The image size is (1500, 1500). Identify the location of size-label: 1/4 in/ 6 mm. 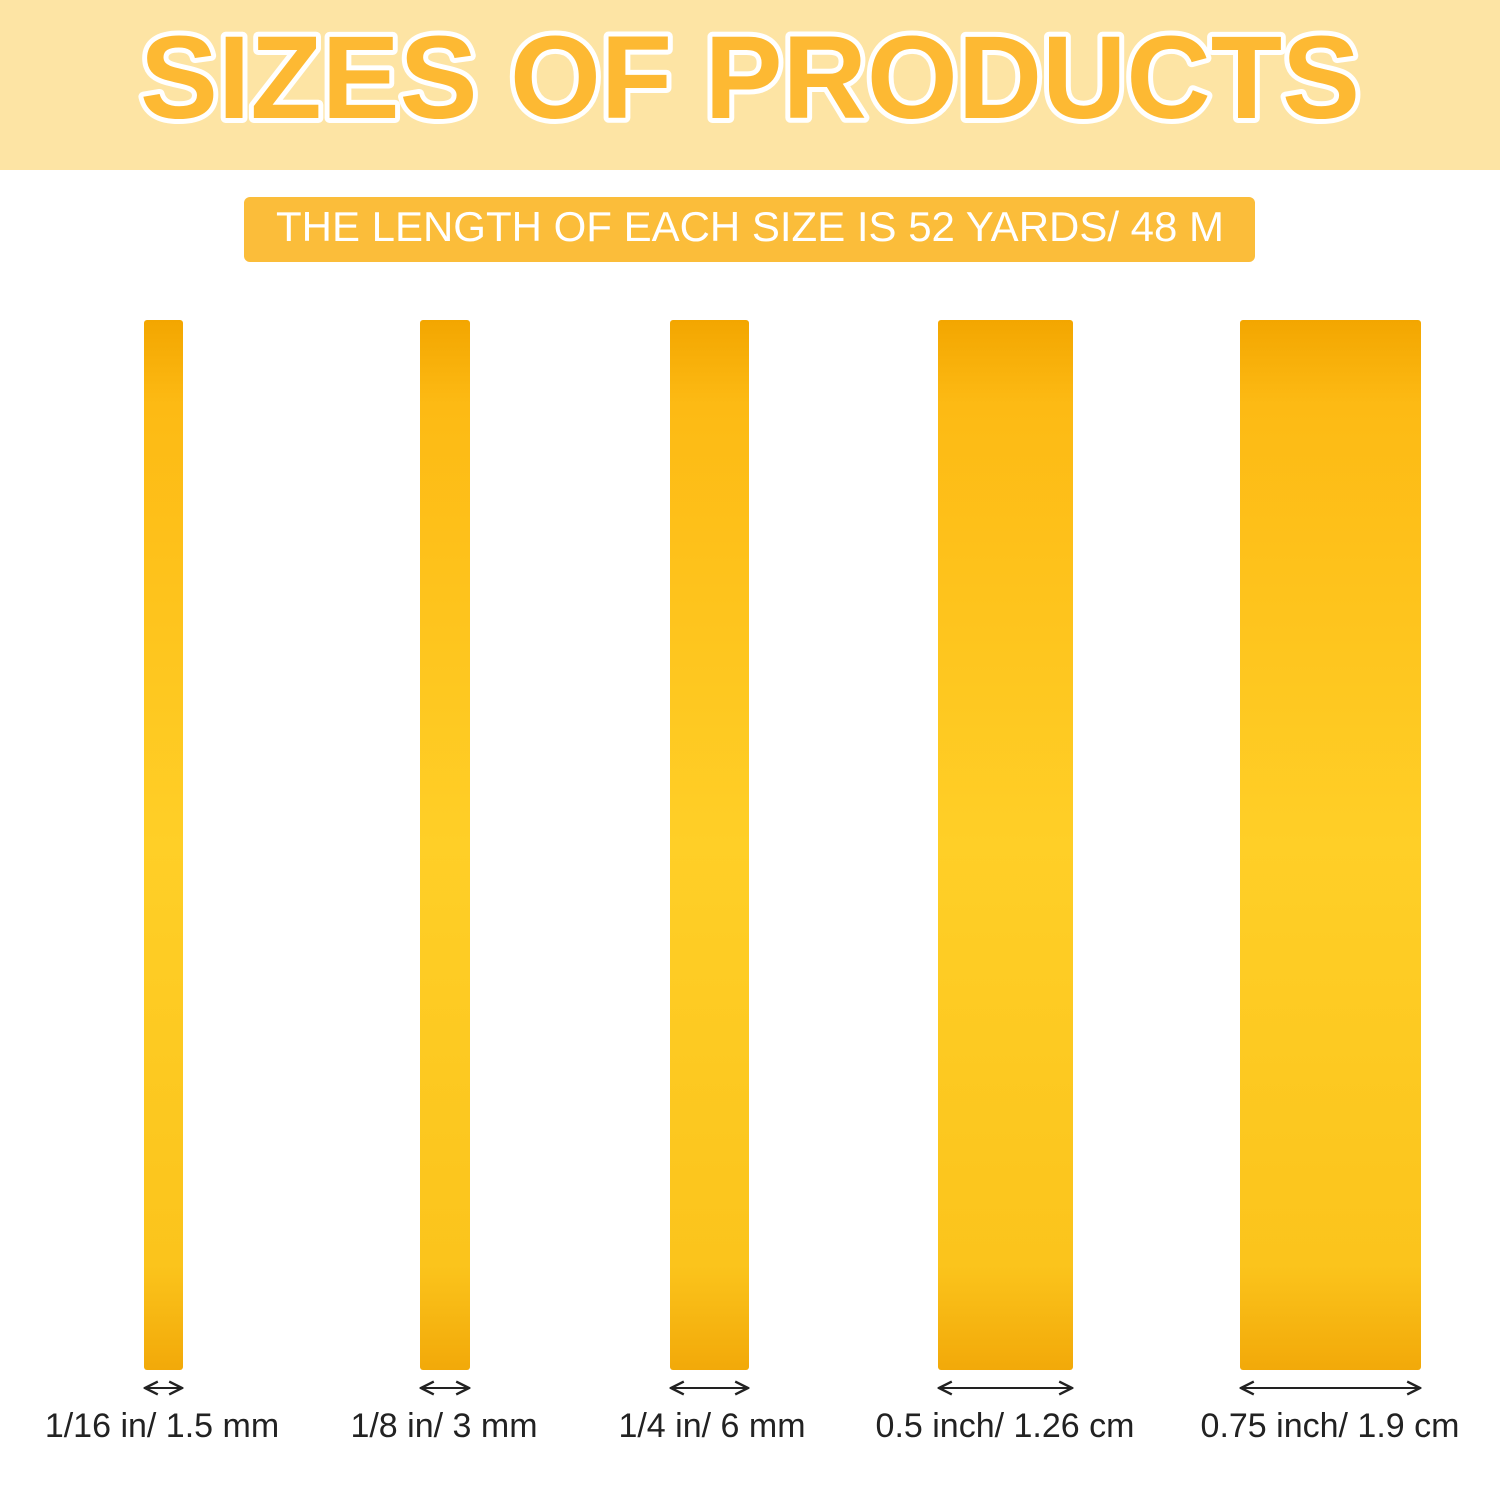
(711, 1426).